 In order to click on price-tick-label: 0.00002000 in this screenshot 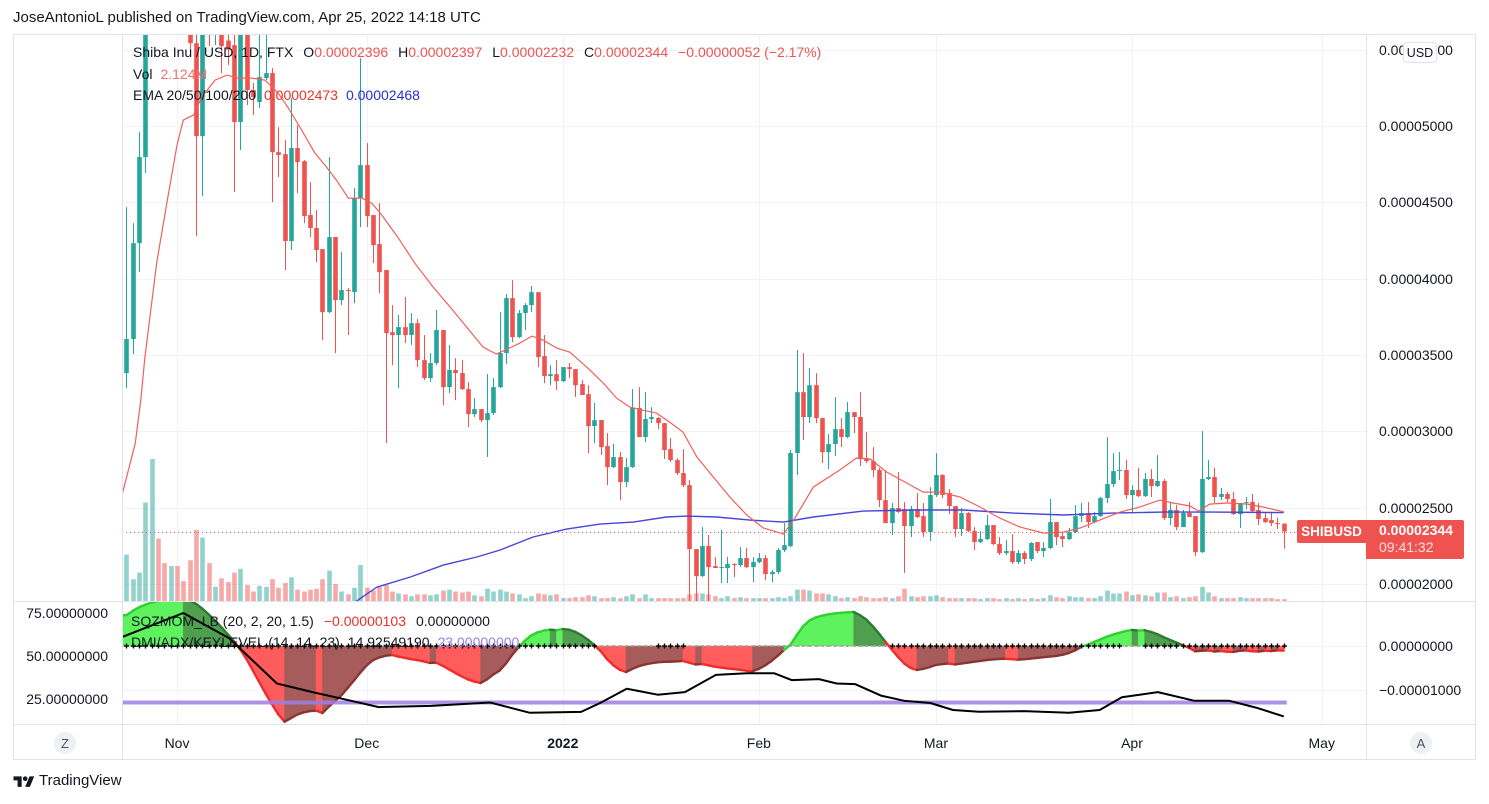, I will do `click(1416, 584)`.